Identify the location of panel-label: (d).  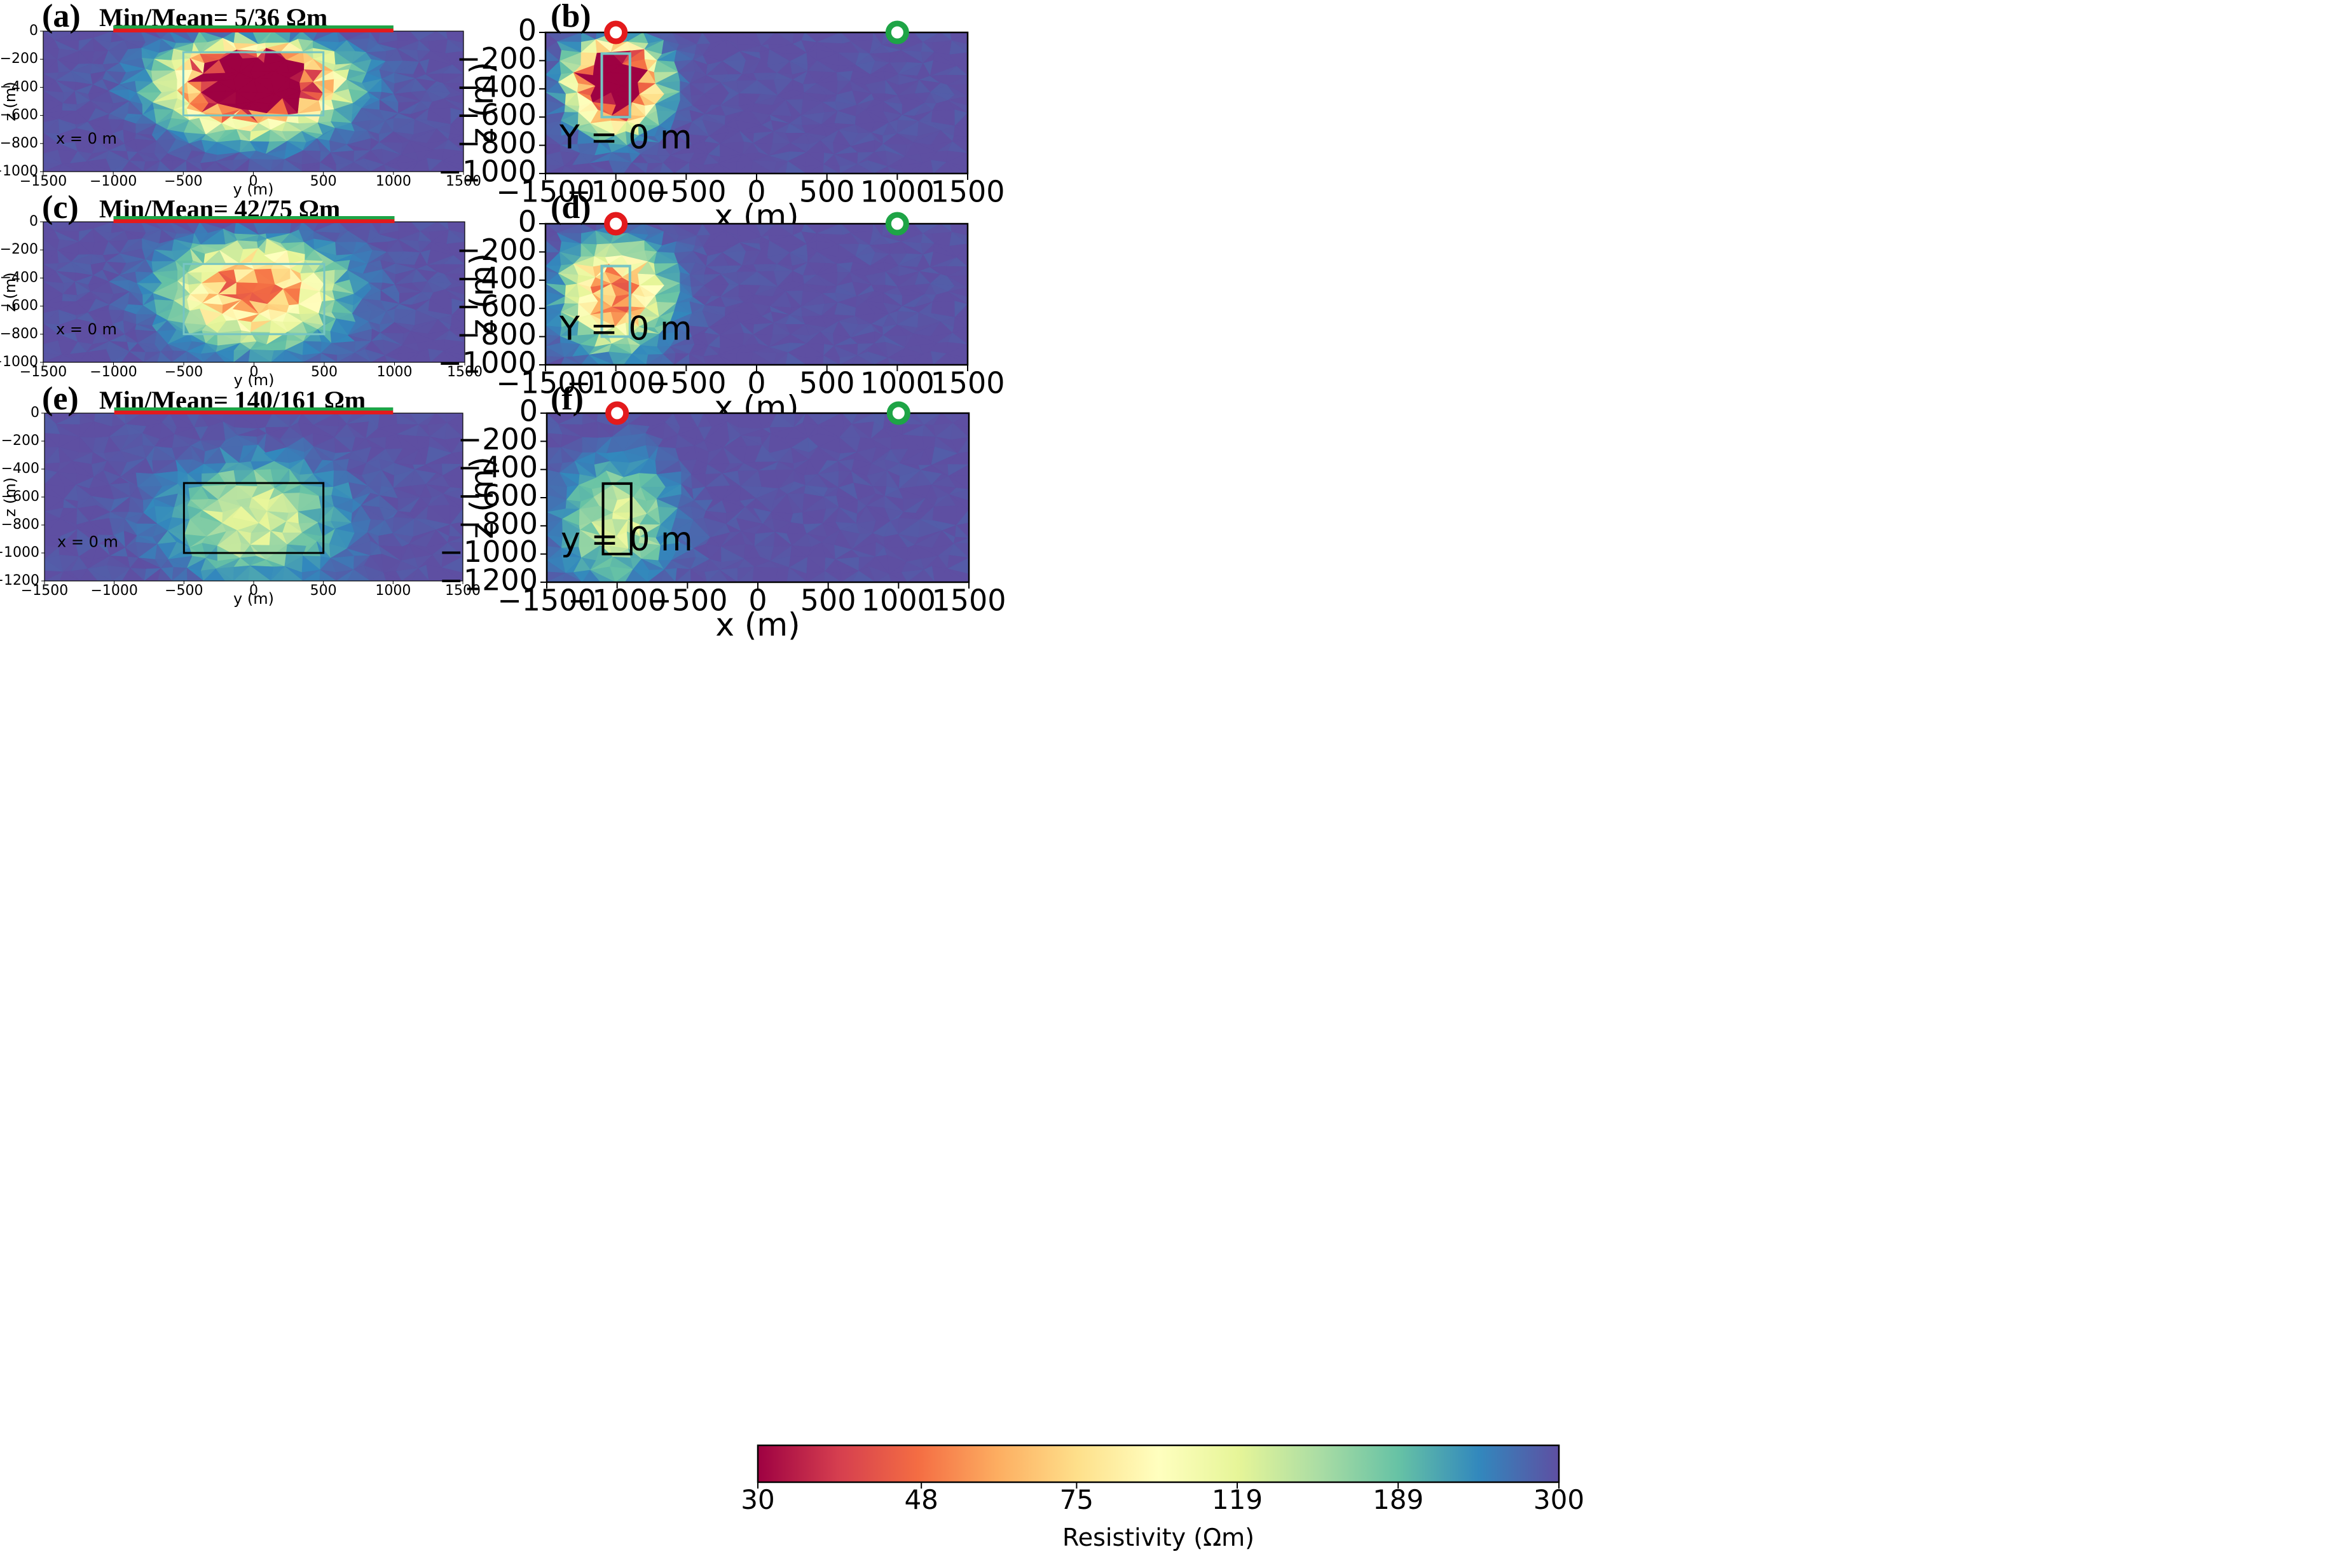
(571, 207).